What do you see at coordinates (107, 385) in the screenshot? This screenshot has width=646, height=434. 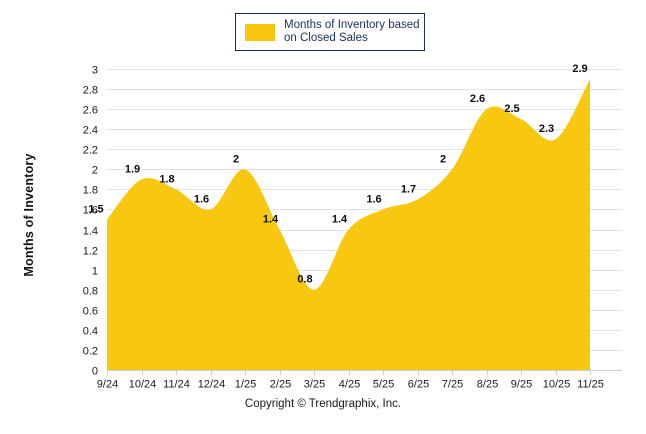 I see `x-axis-tick-label: 9/24` at bounding box center [107, 385].